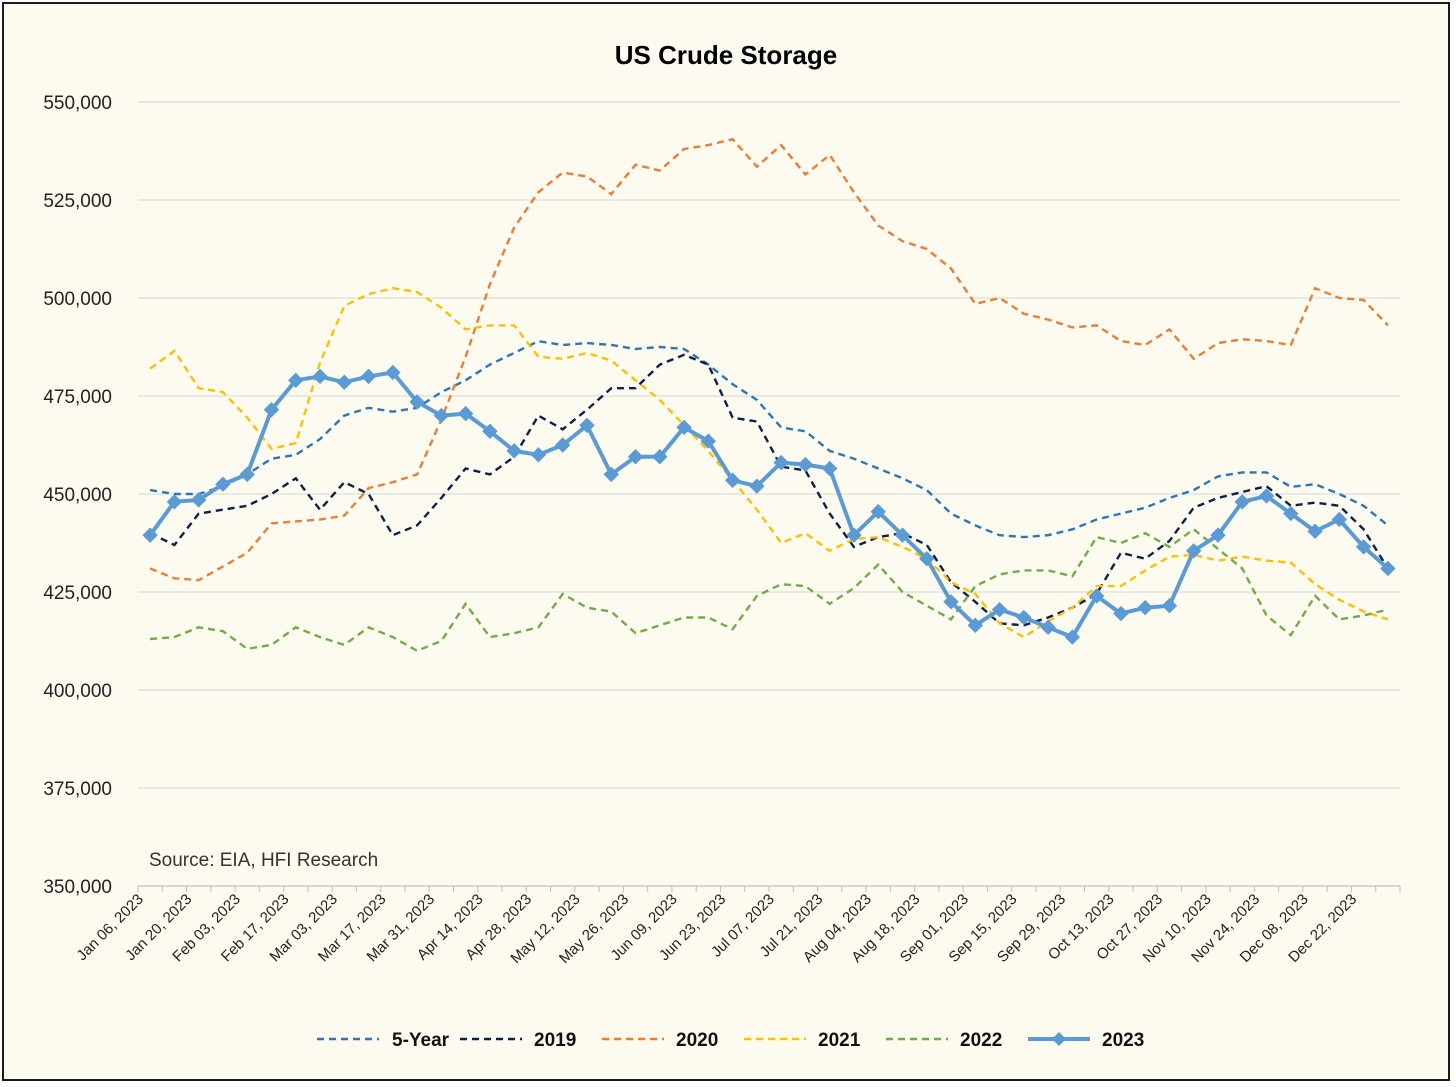 The height and width of the screenshot is (1087, 1456). Describe the element at coordinates (77, 201) in the screenshot. I see `y-tick-label: 525,000` at that location.